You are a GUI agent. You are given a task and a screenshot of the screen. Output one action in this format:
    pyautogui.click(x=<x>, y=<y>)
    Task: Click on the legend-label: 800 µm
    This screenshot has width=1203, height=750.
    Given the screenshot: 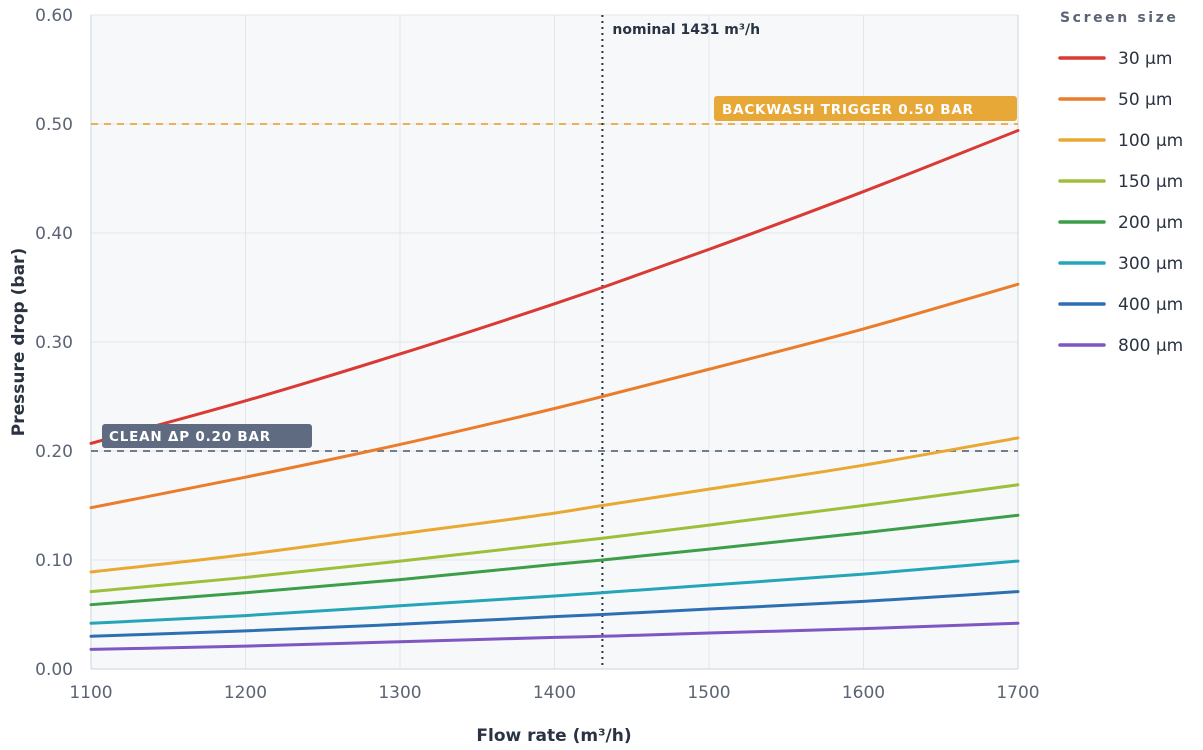 What is the action you would take?
    pyautogui.click(x=1150, y=346)
    